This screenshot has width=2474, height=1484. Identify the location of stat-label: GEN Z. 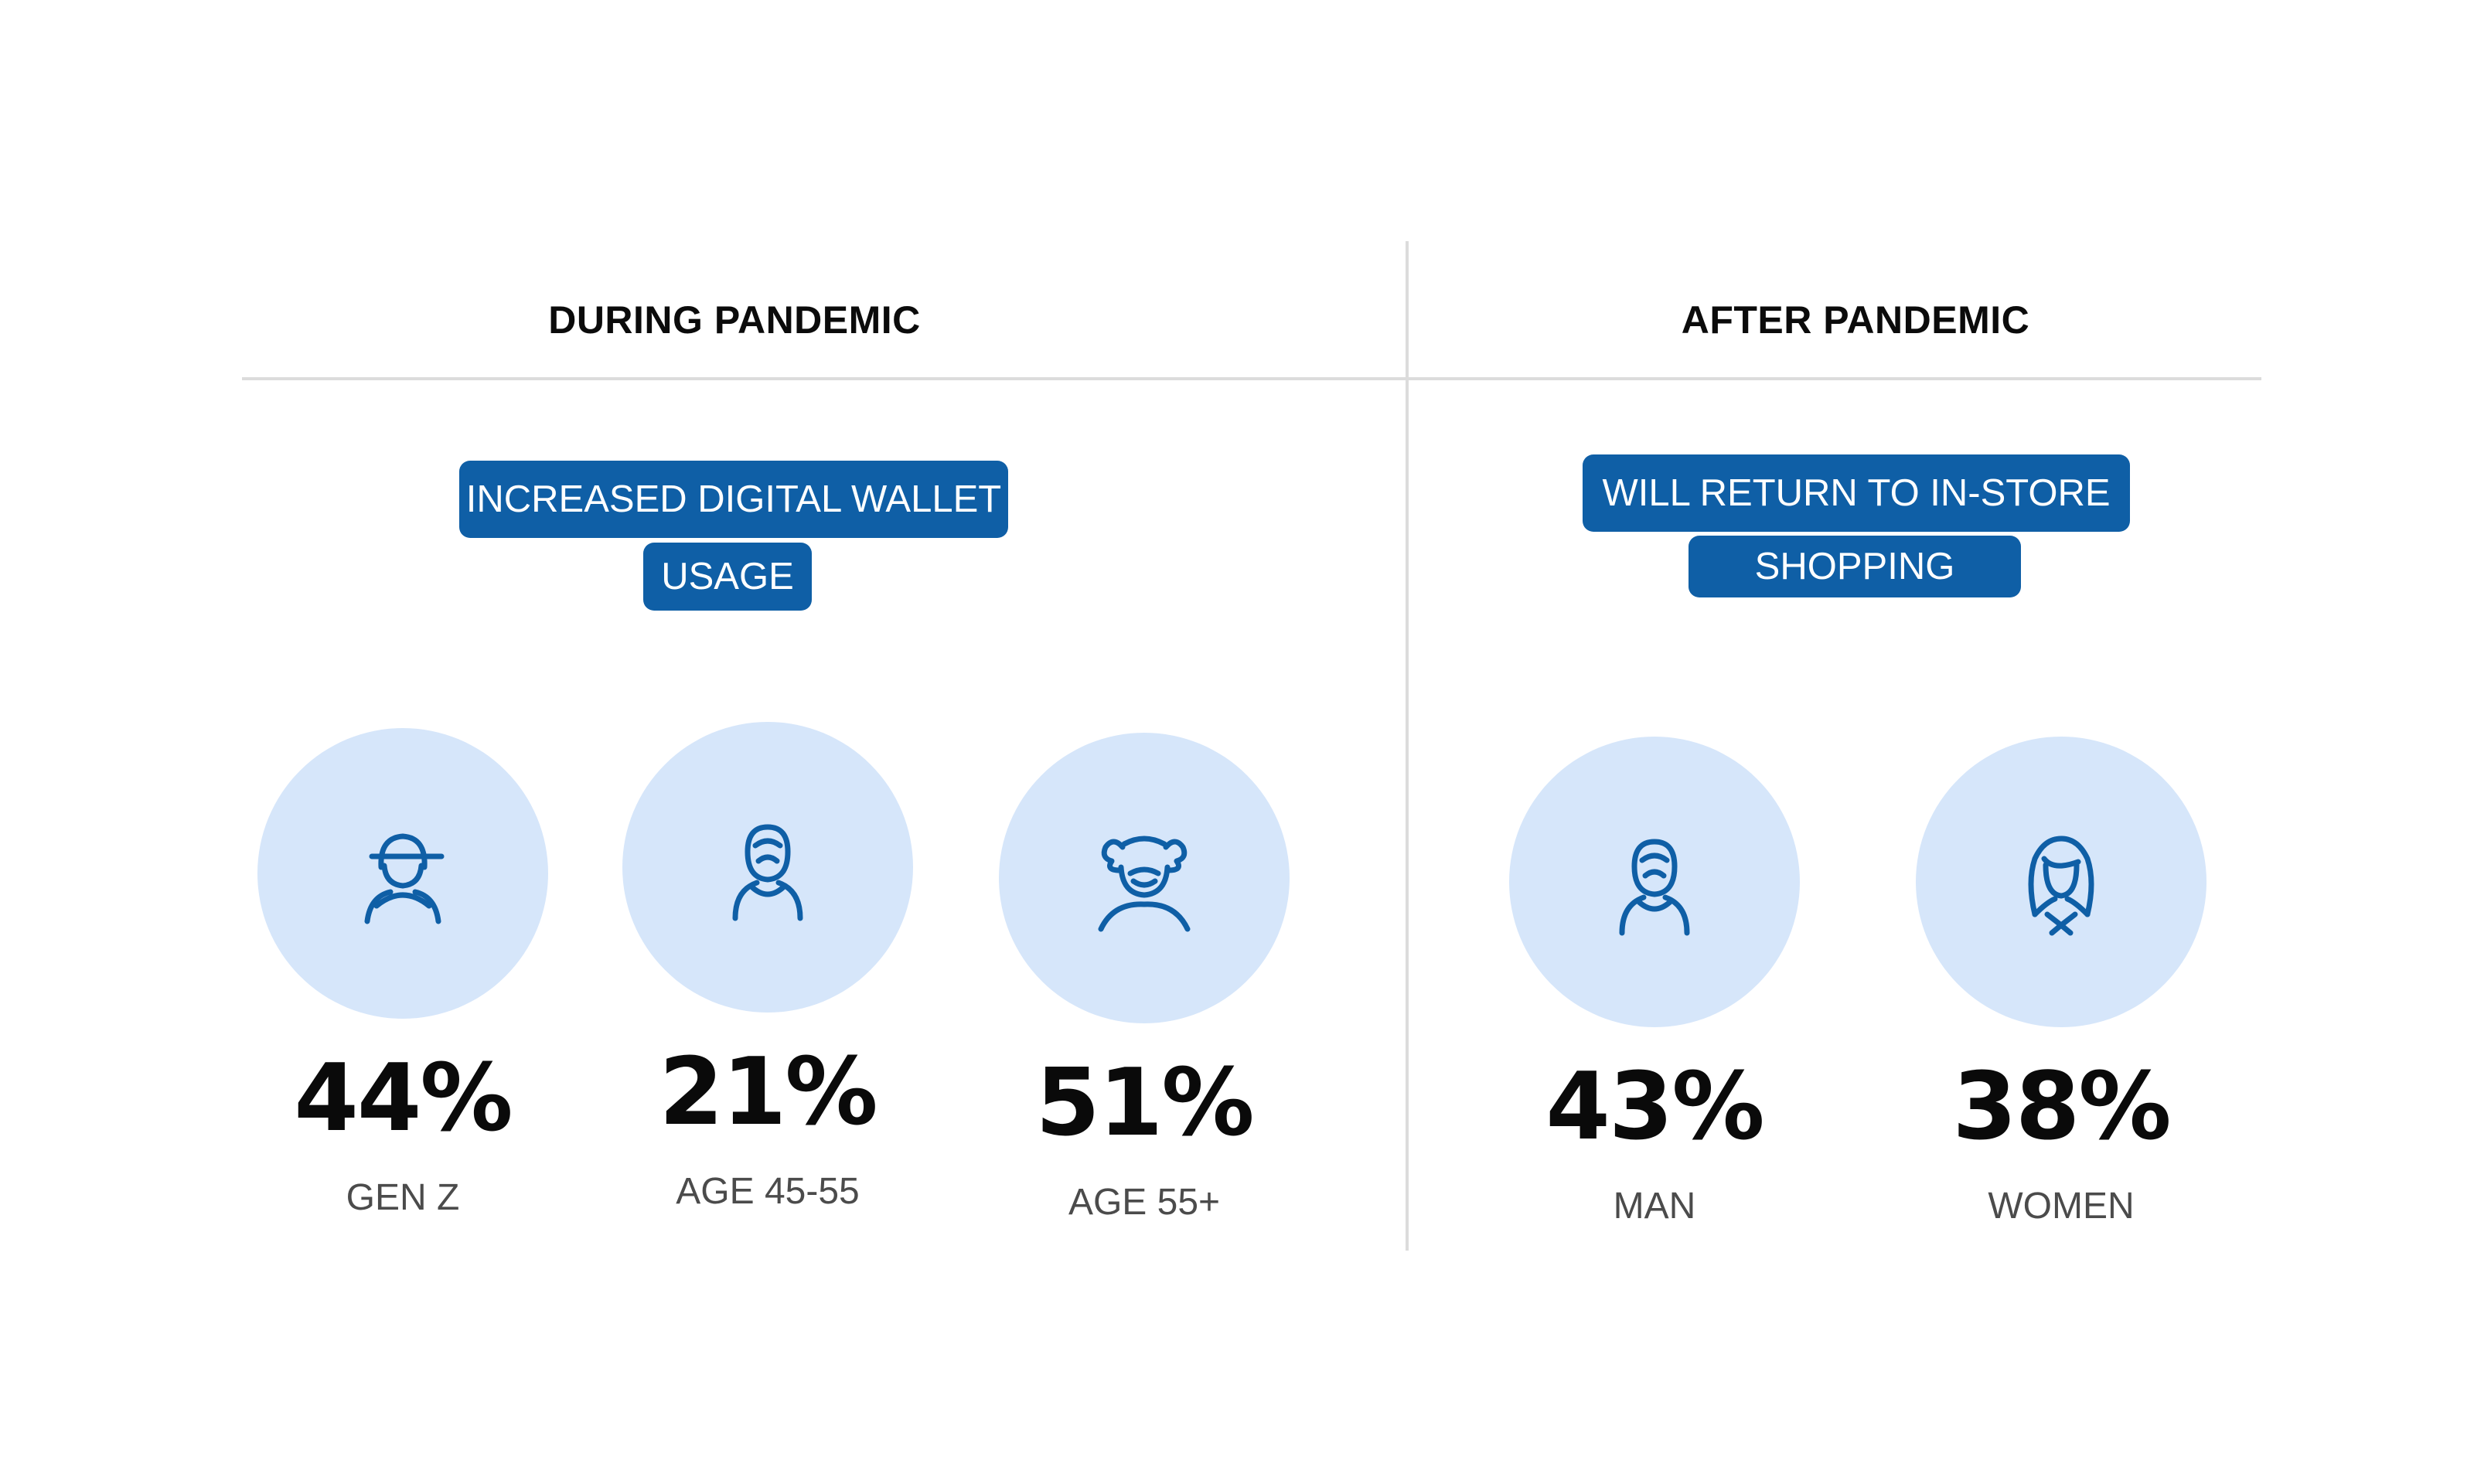
(403, 1197).